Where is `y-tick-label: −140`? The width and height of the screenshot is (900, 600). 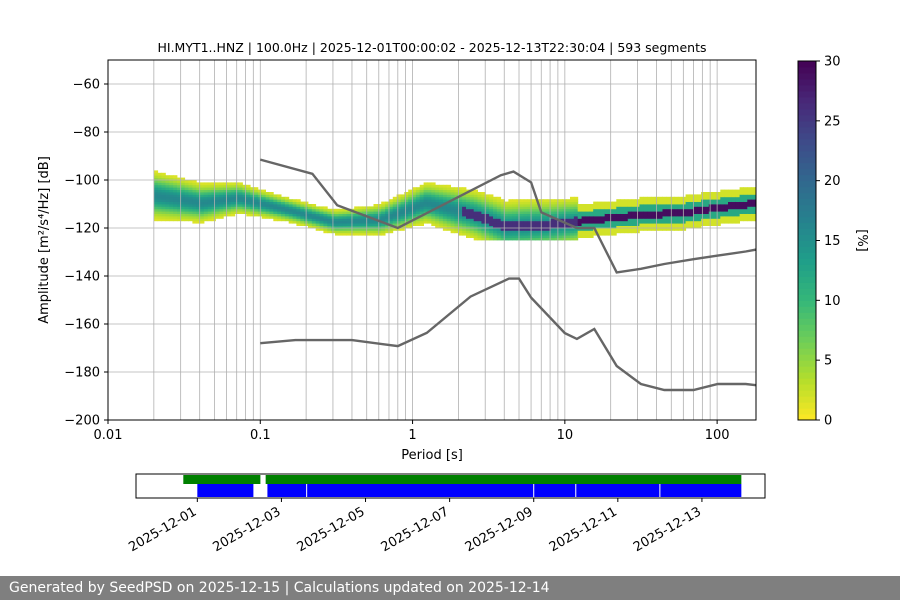
y-tick-label: −140 is located at coordinates (82, 277).